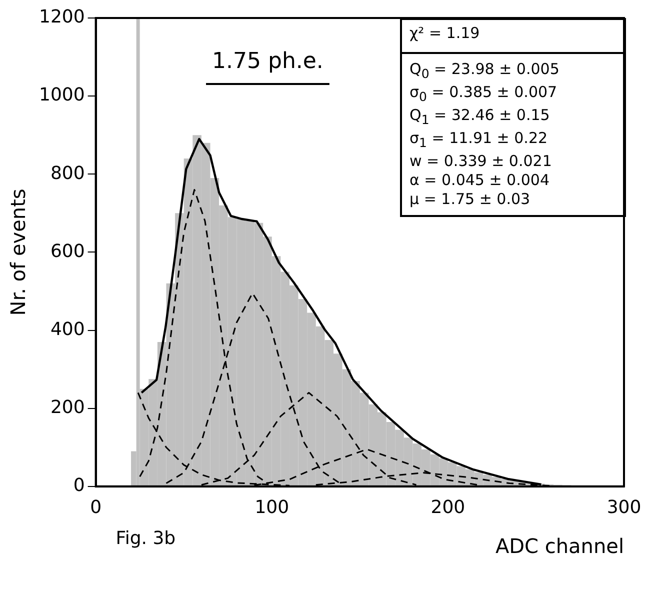 The height and width of the screenshot is (604, 646). What do you see at coordinates (61, 17) in the screenshot?
I see `y-tick-label: 1200` at bounding box center [61, 17].